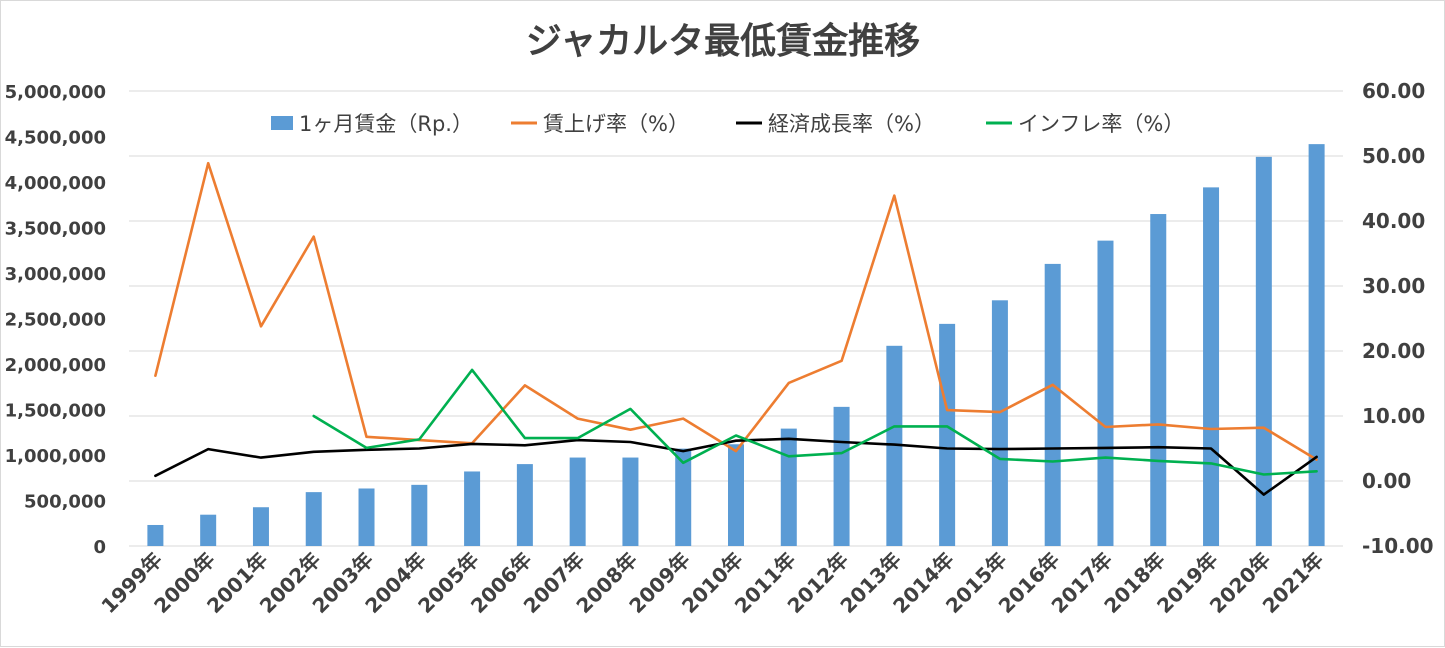 This screenshot has height=648, width=1445. I want to click on left-axis-tick-label: 2,000,000, so click(55, 365).